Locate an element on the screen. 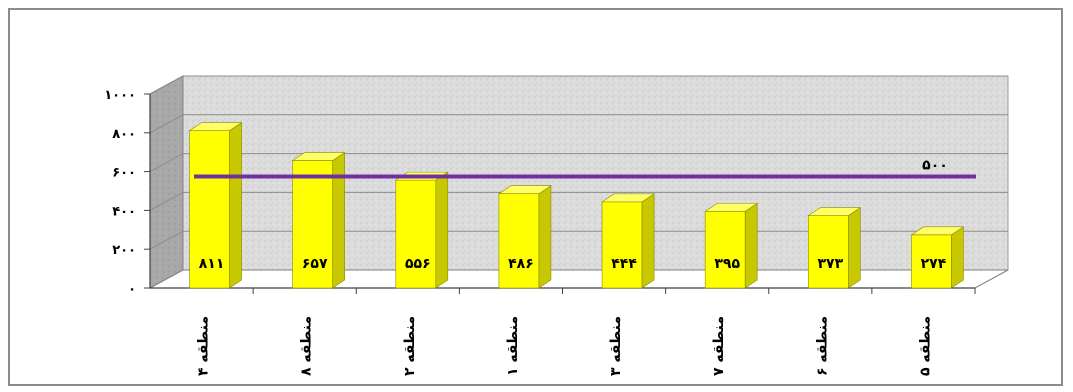 This screenshot has height=392, width=1073. bar: ۲۷۴ is located at coordinates (937, 257).